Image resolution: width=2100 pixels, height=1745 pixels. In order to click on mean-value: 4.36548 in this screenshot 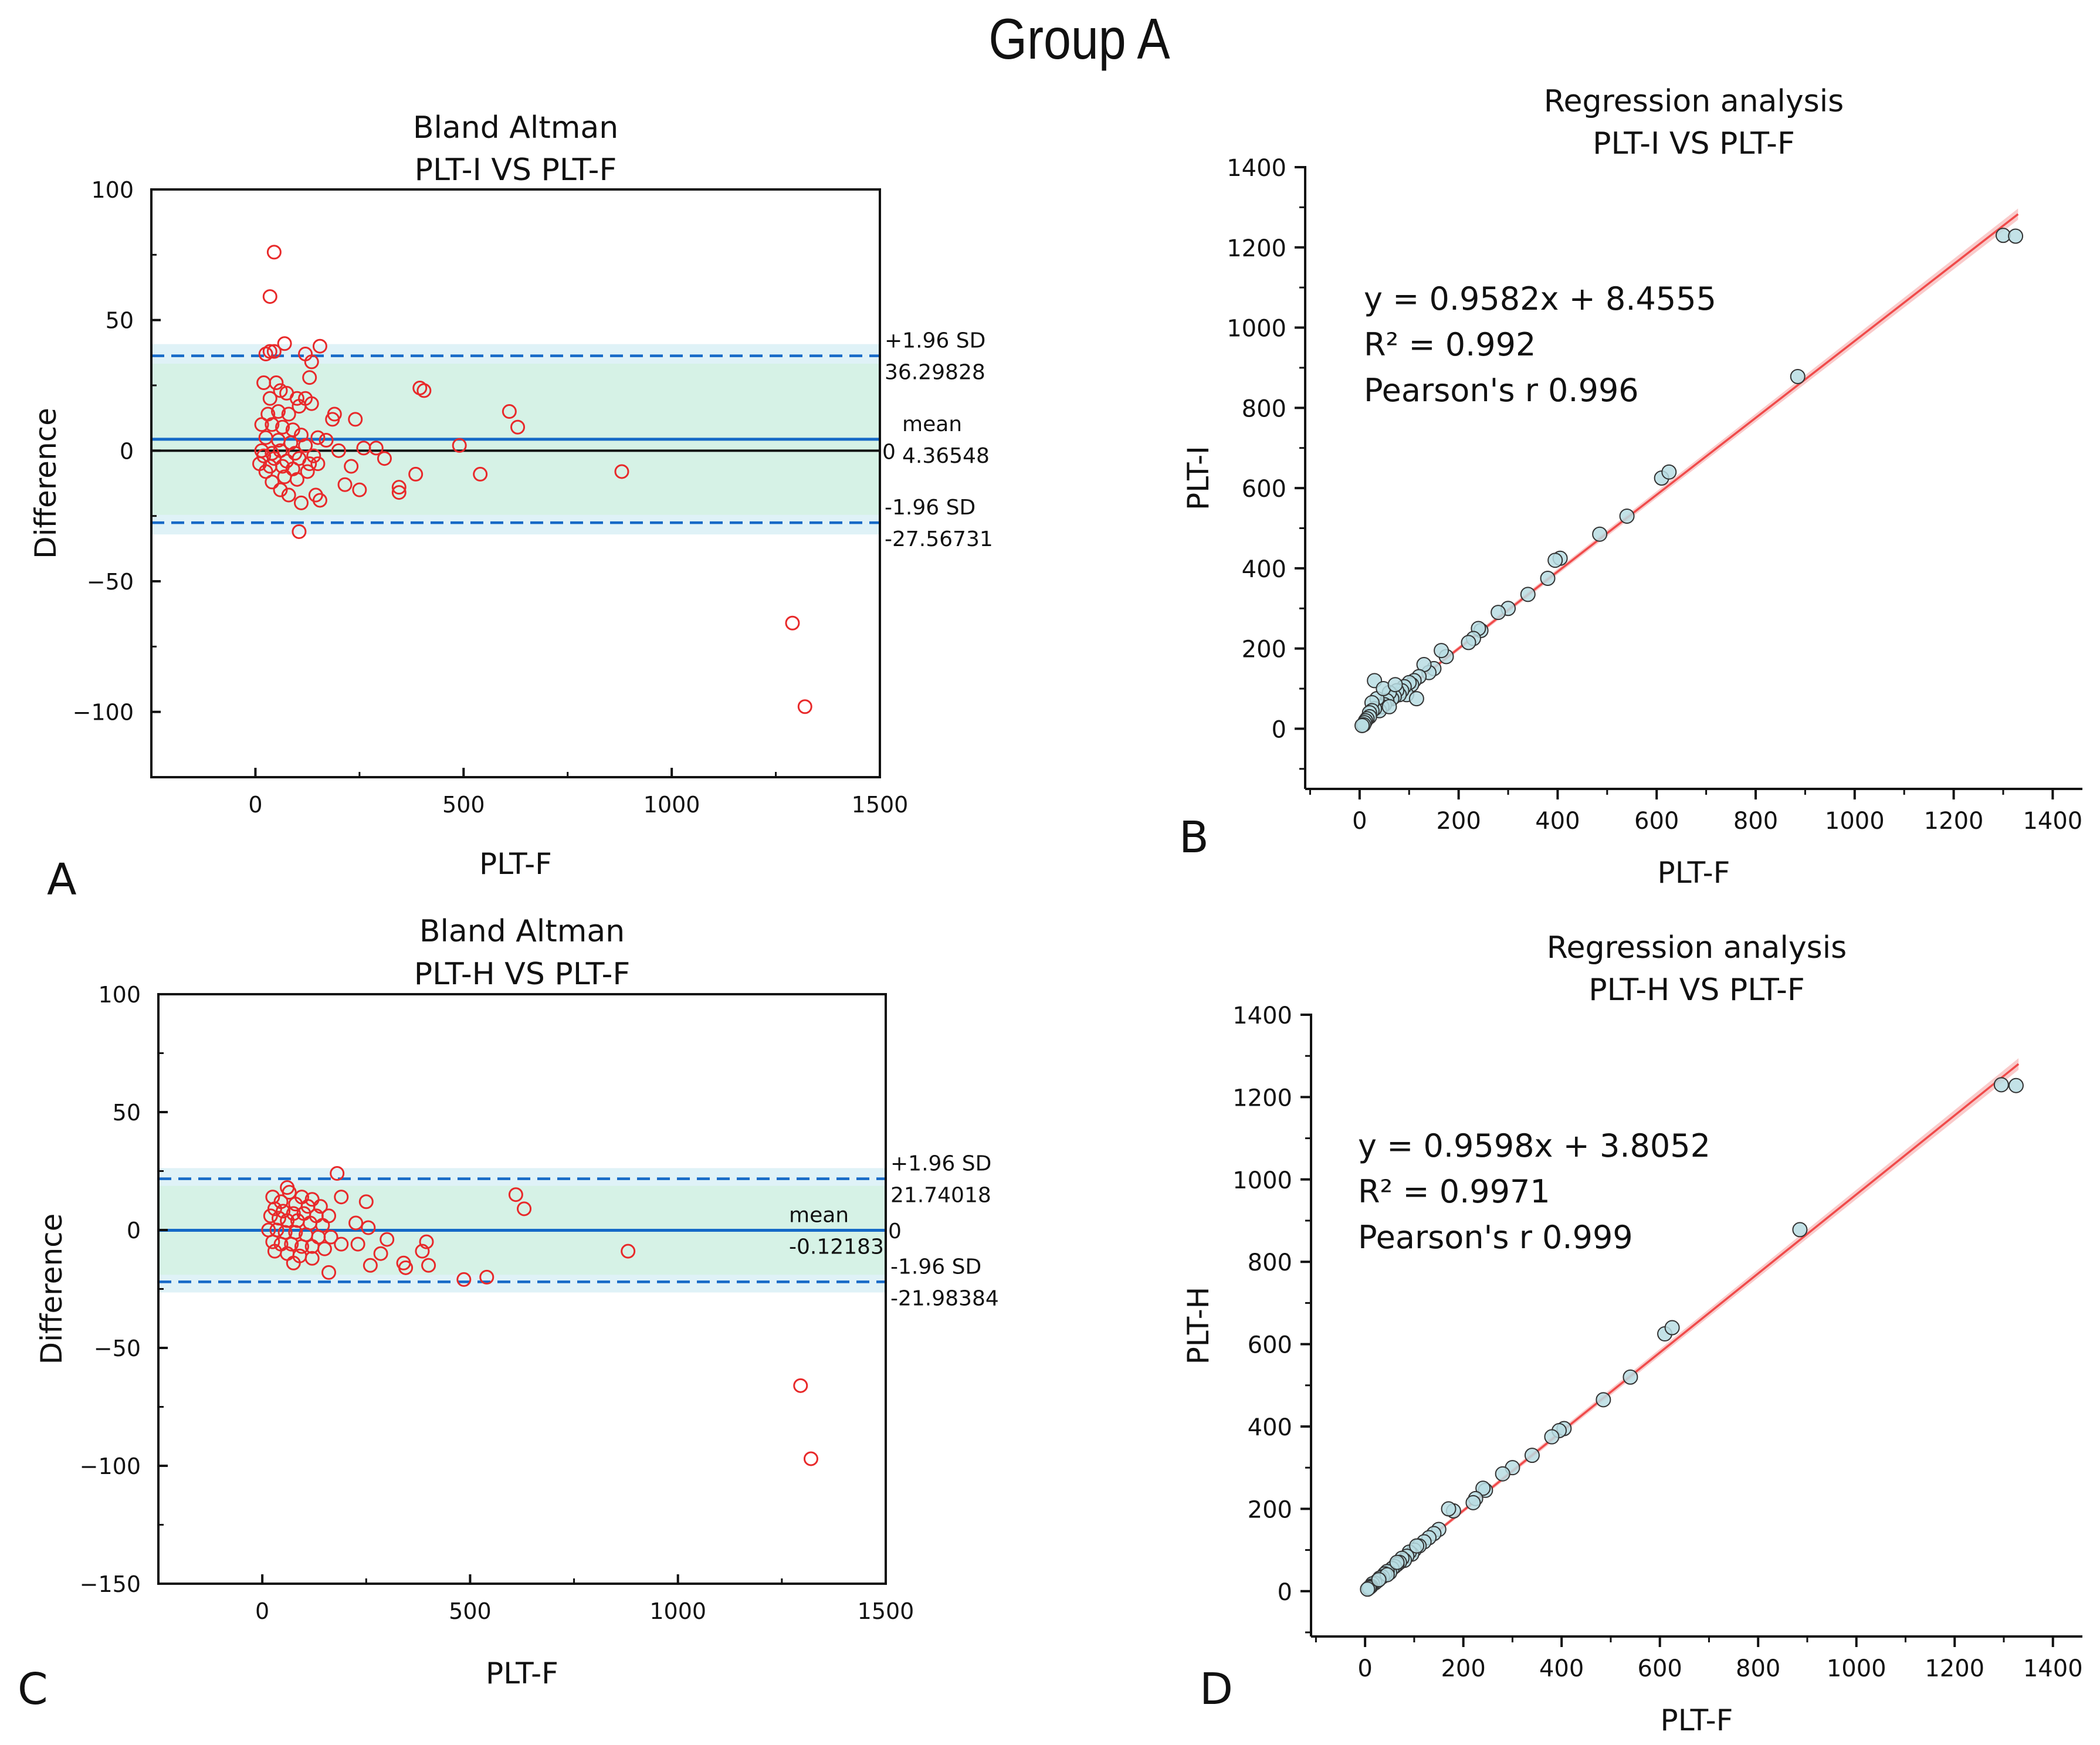, I will do `click(946, 456)`.